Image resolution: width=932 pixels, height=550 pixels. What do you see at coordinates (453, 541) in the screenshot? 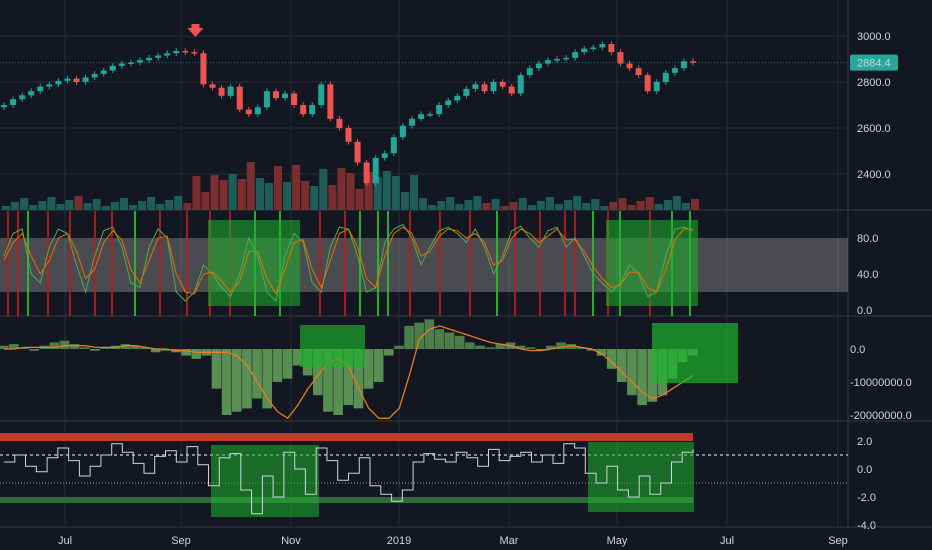
I see `time-axis: Jul Sep Nov 2019 Mar May Jul Sep` at bounding box center [453, 541].